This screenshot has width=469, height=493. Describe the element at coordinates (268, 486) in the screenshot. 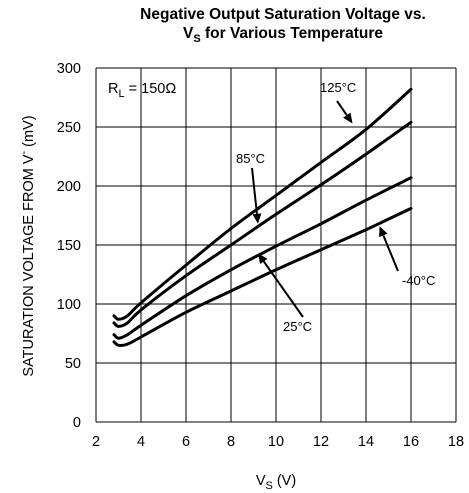

I see `x-axis-label-sub: S` at that location.